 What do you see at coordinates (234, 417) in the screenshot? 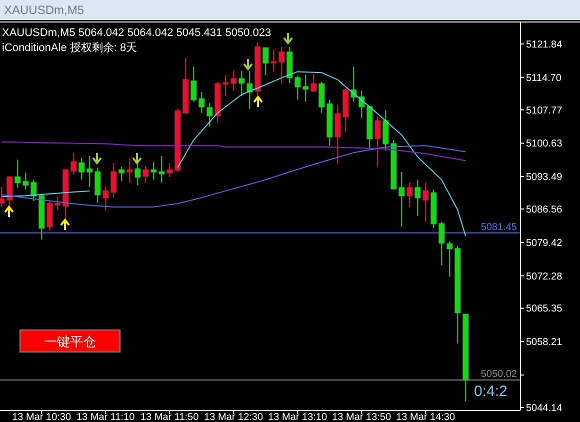
I see `x-tick-label: 13 Mar 12:30` at bounding box center [234, 417].